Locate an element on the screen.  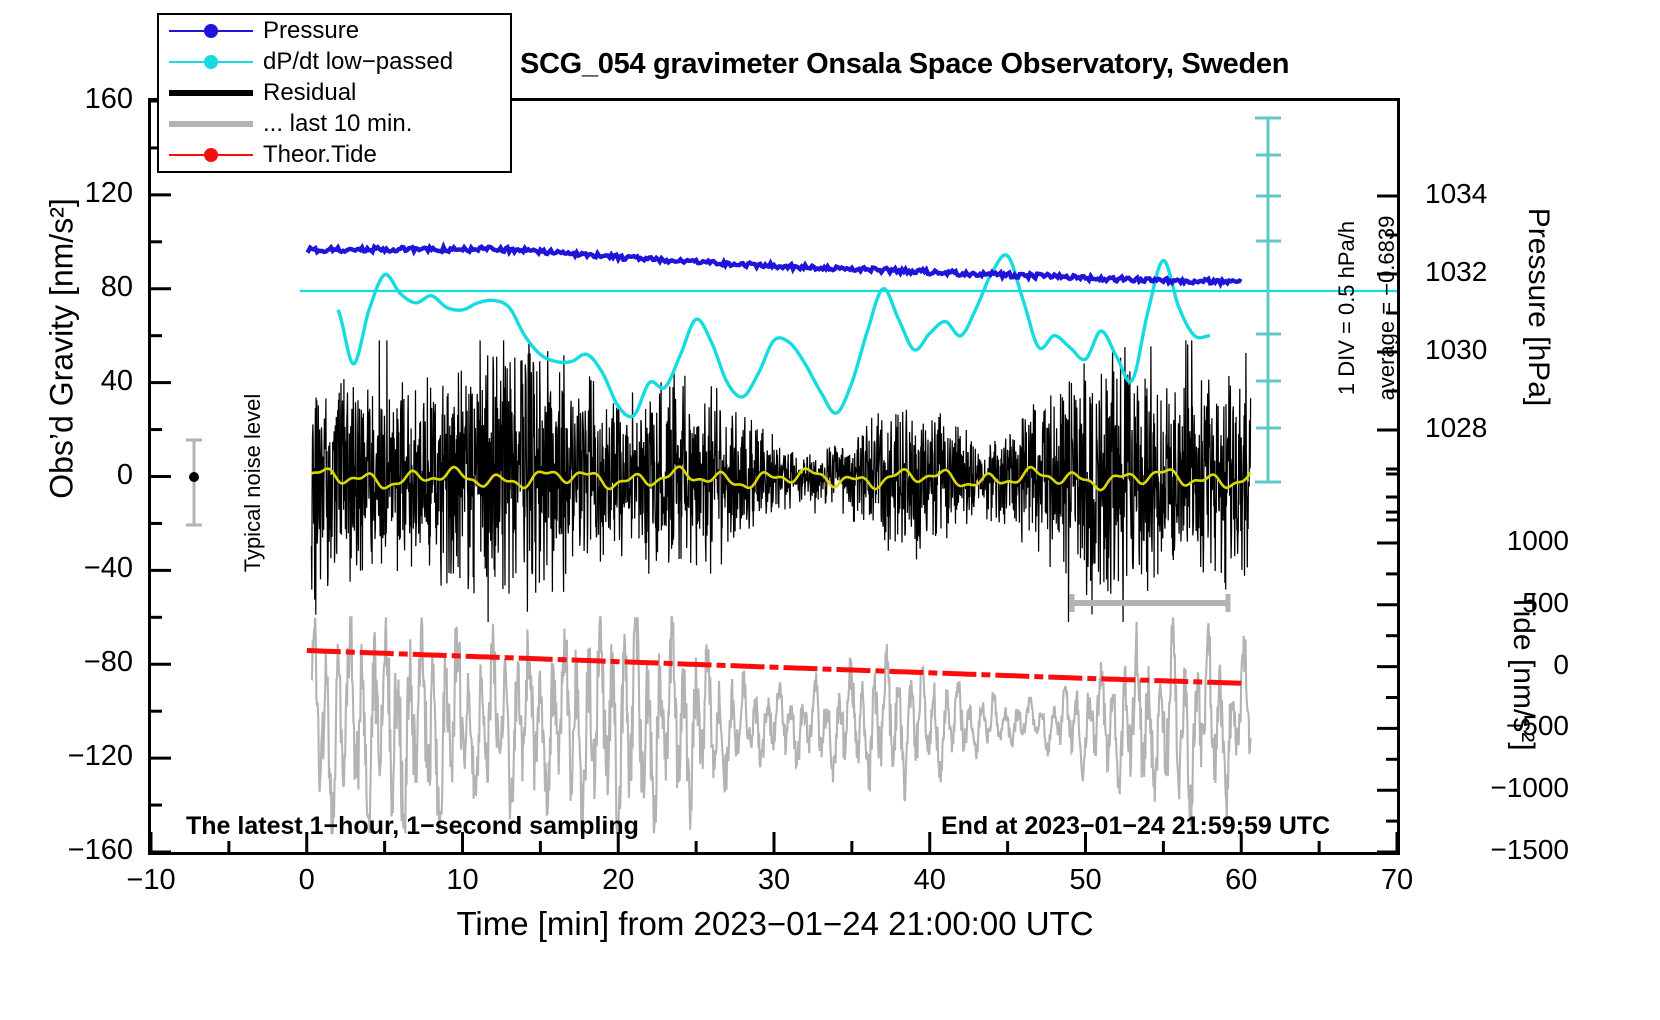
legend-item-pressure: Pressure is located at coordinates (338, 30).